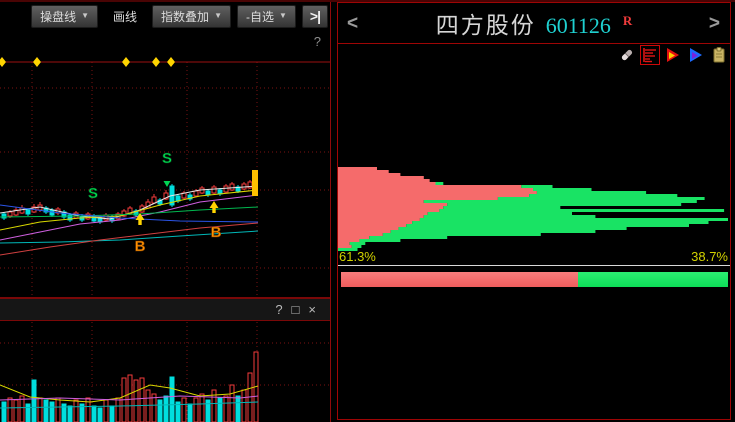 The height and width of the screenshot is (422, 735). I want to click on chip-distribution-icon, so click(650, 55).